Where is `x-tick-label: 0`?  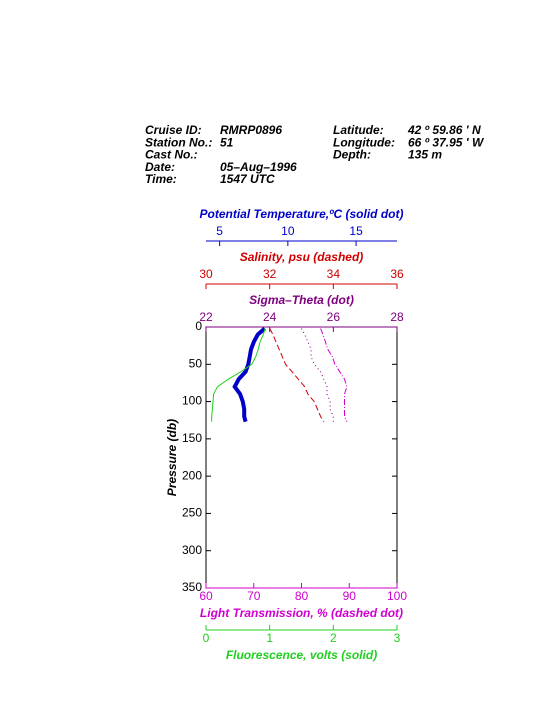
x-tick-label: 0 is located at coordinates (206, 638).